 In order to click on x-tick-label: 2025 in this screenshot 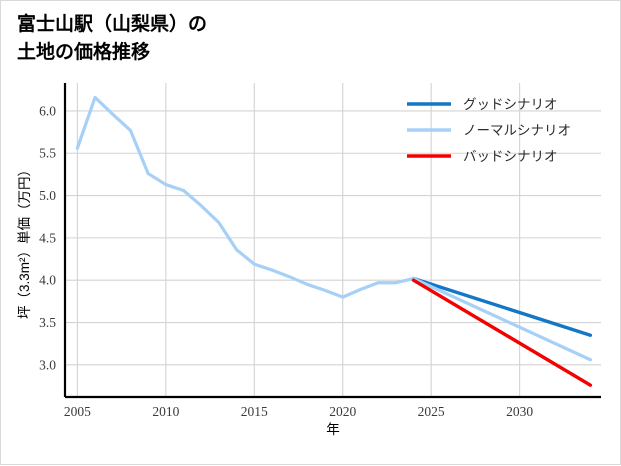, I will do `click(431, 411)`.